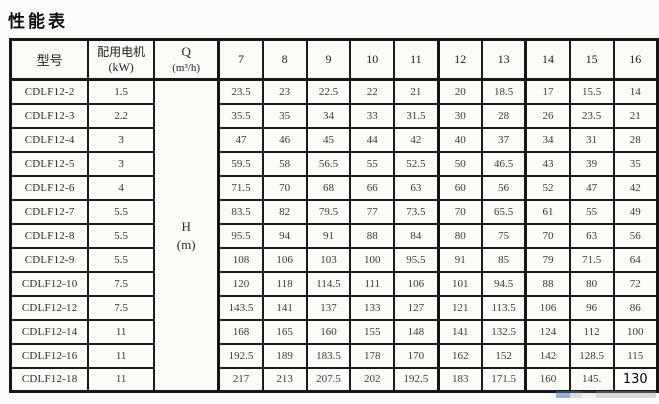  I want to click on head-value-cell: 183, so click(459, 379).